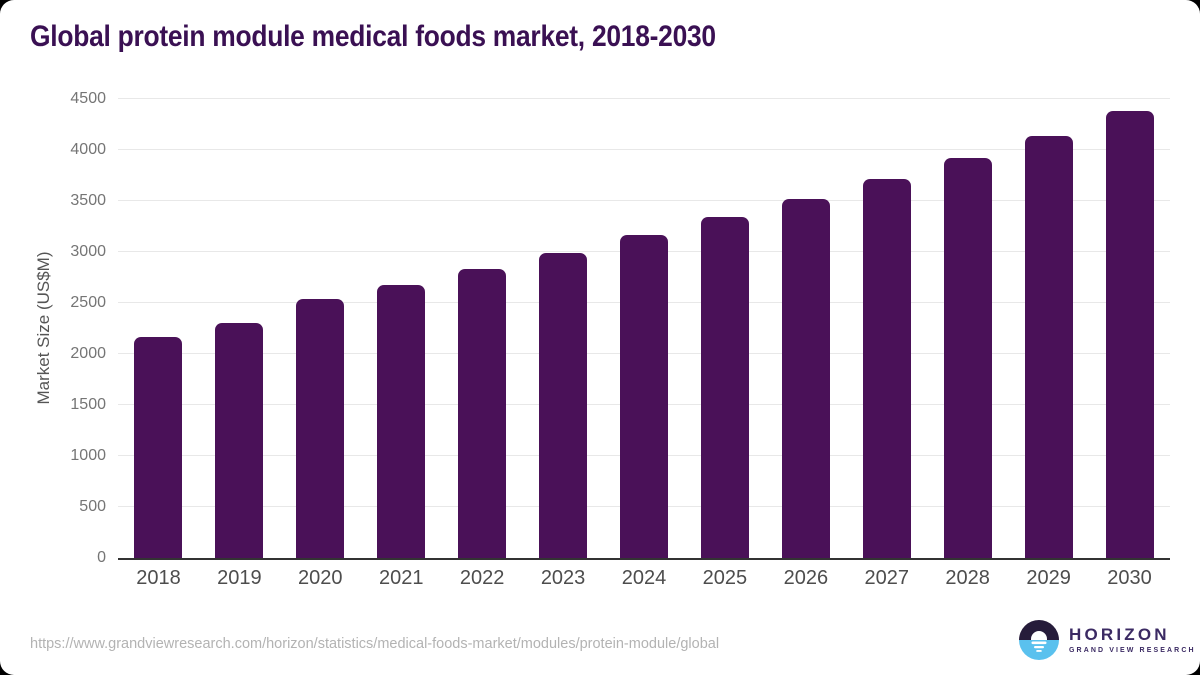 This screenshot has height=675, width=1200. What do you see at coordinates (886, 368) in the screenshot?
I see `bar-2027` at bounding box center [886, 368].